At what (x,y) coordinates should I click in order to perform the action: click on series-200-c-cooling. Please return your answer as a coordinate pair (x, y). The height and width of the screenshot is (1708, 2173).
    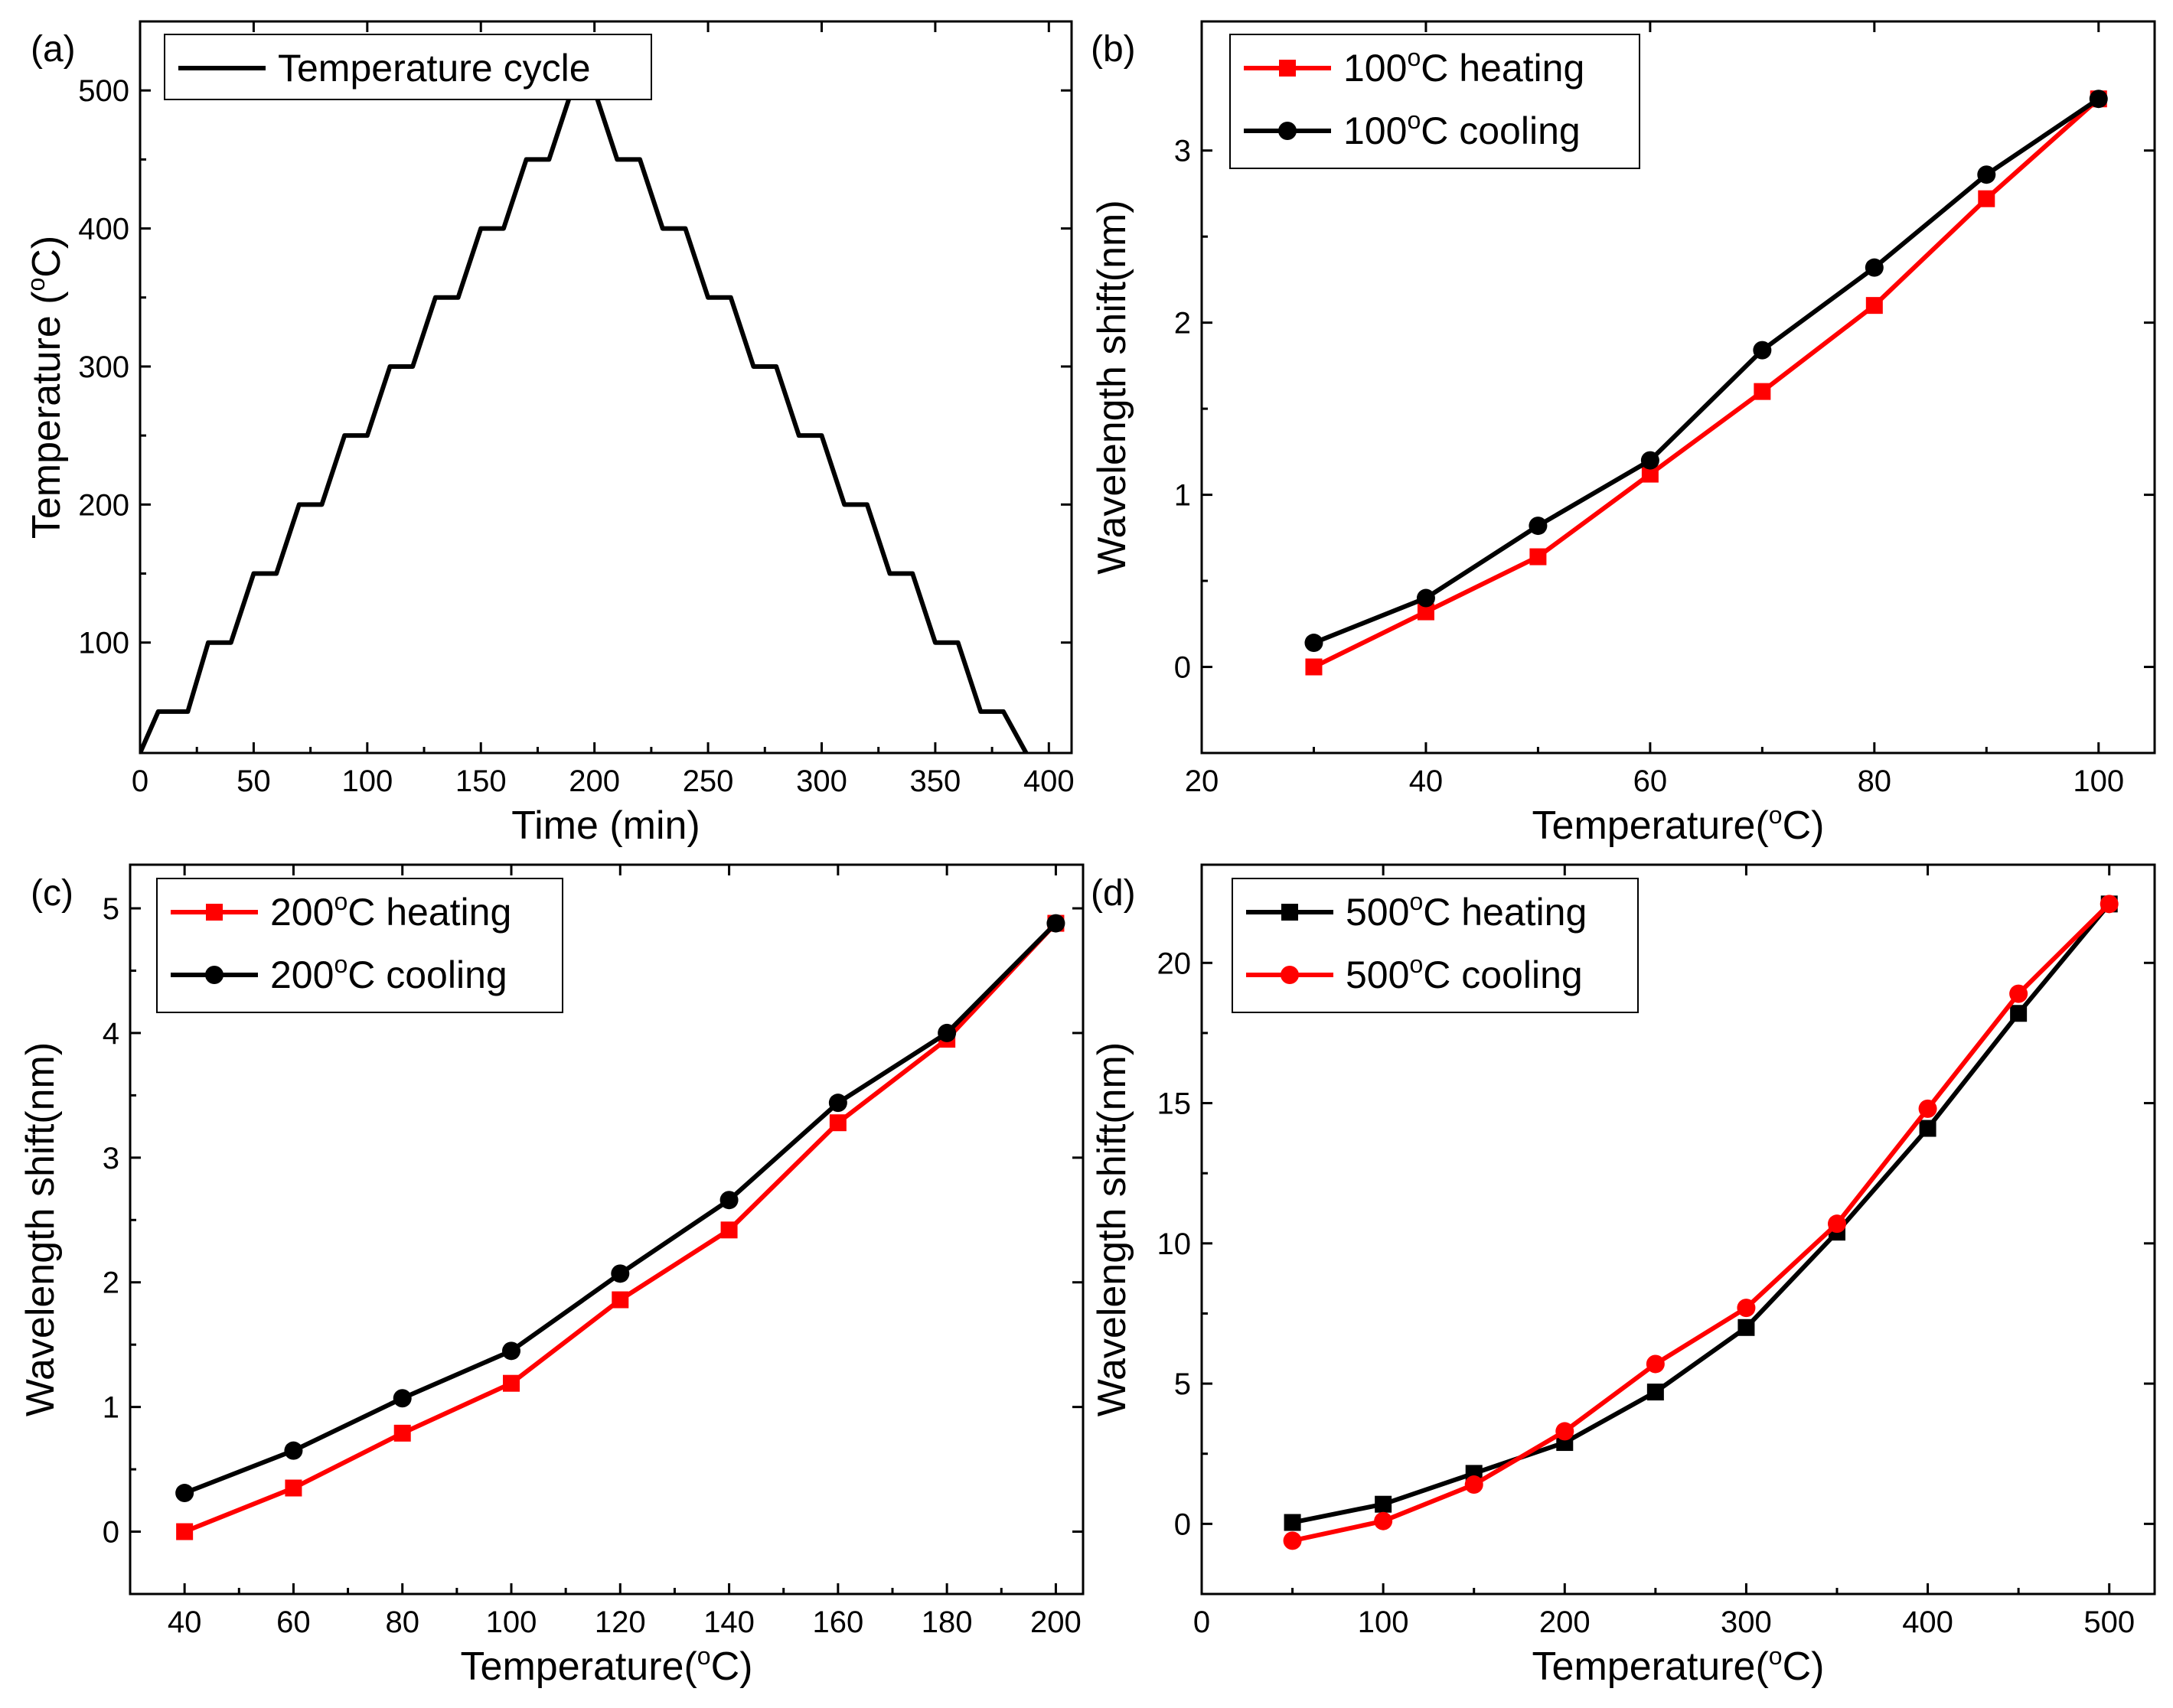
    Looking at the image, I should click on (620, 1208).